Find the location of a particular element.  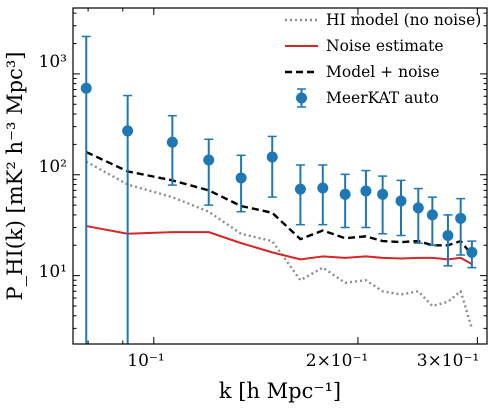

legend-label: MeerKAT auto is located at coordinates (382, 98).